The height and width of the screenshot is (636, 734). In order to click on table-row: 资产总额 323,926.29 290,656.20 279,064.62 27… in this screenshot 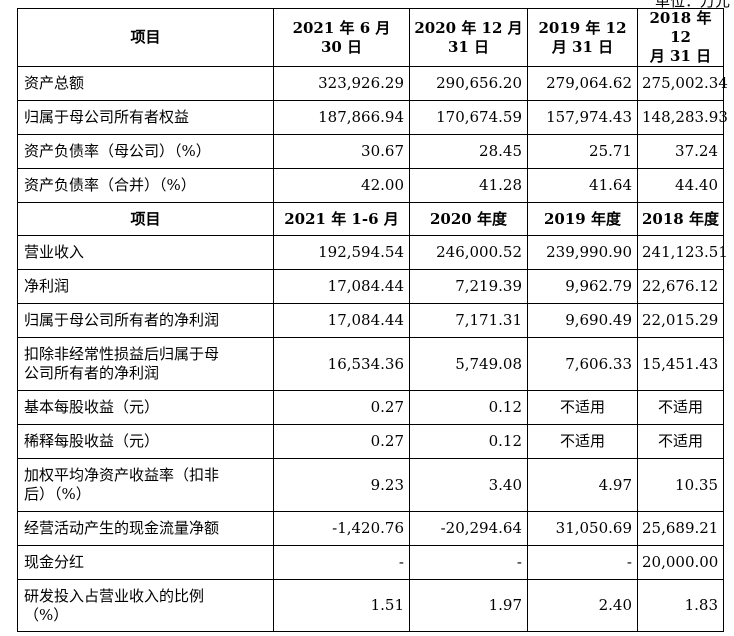, I will do `click(372, 83)`.